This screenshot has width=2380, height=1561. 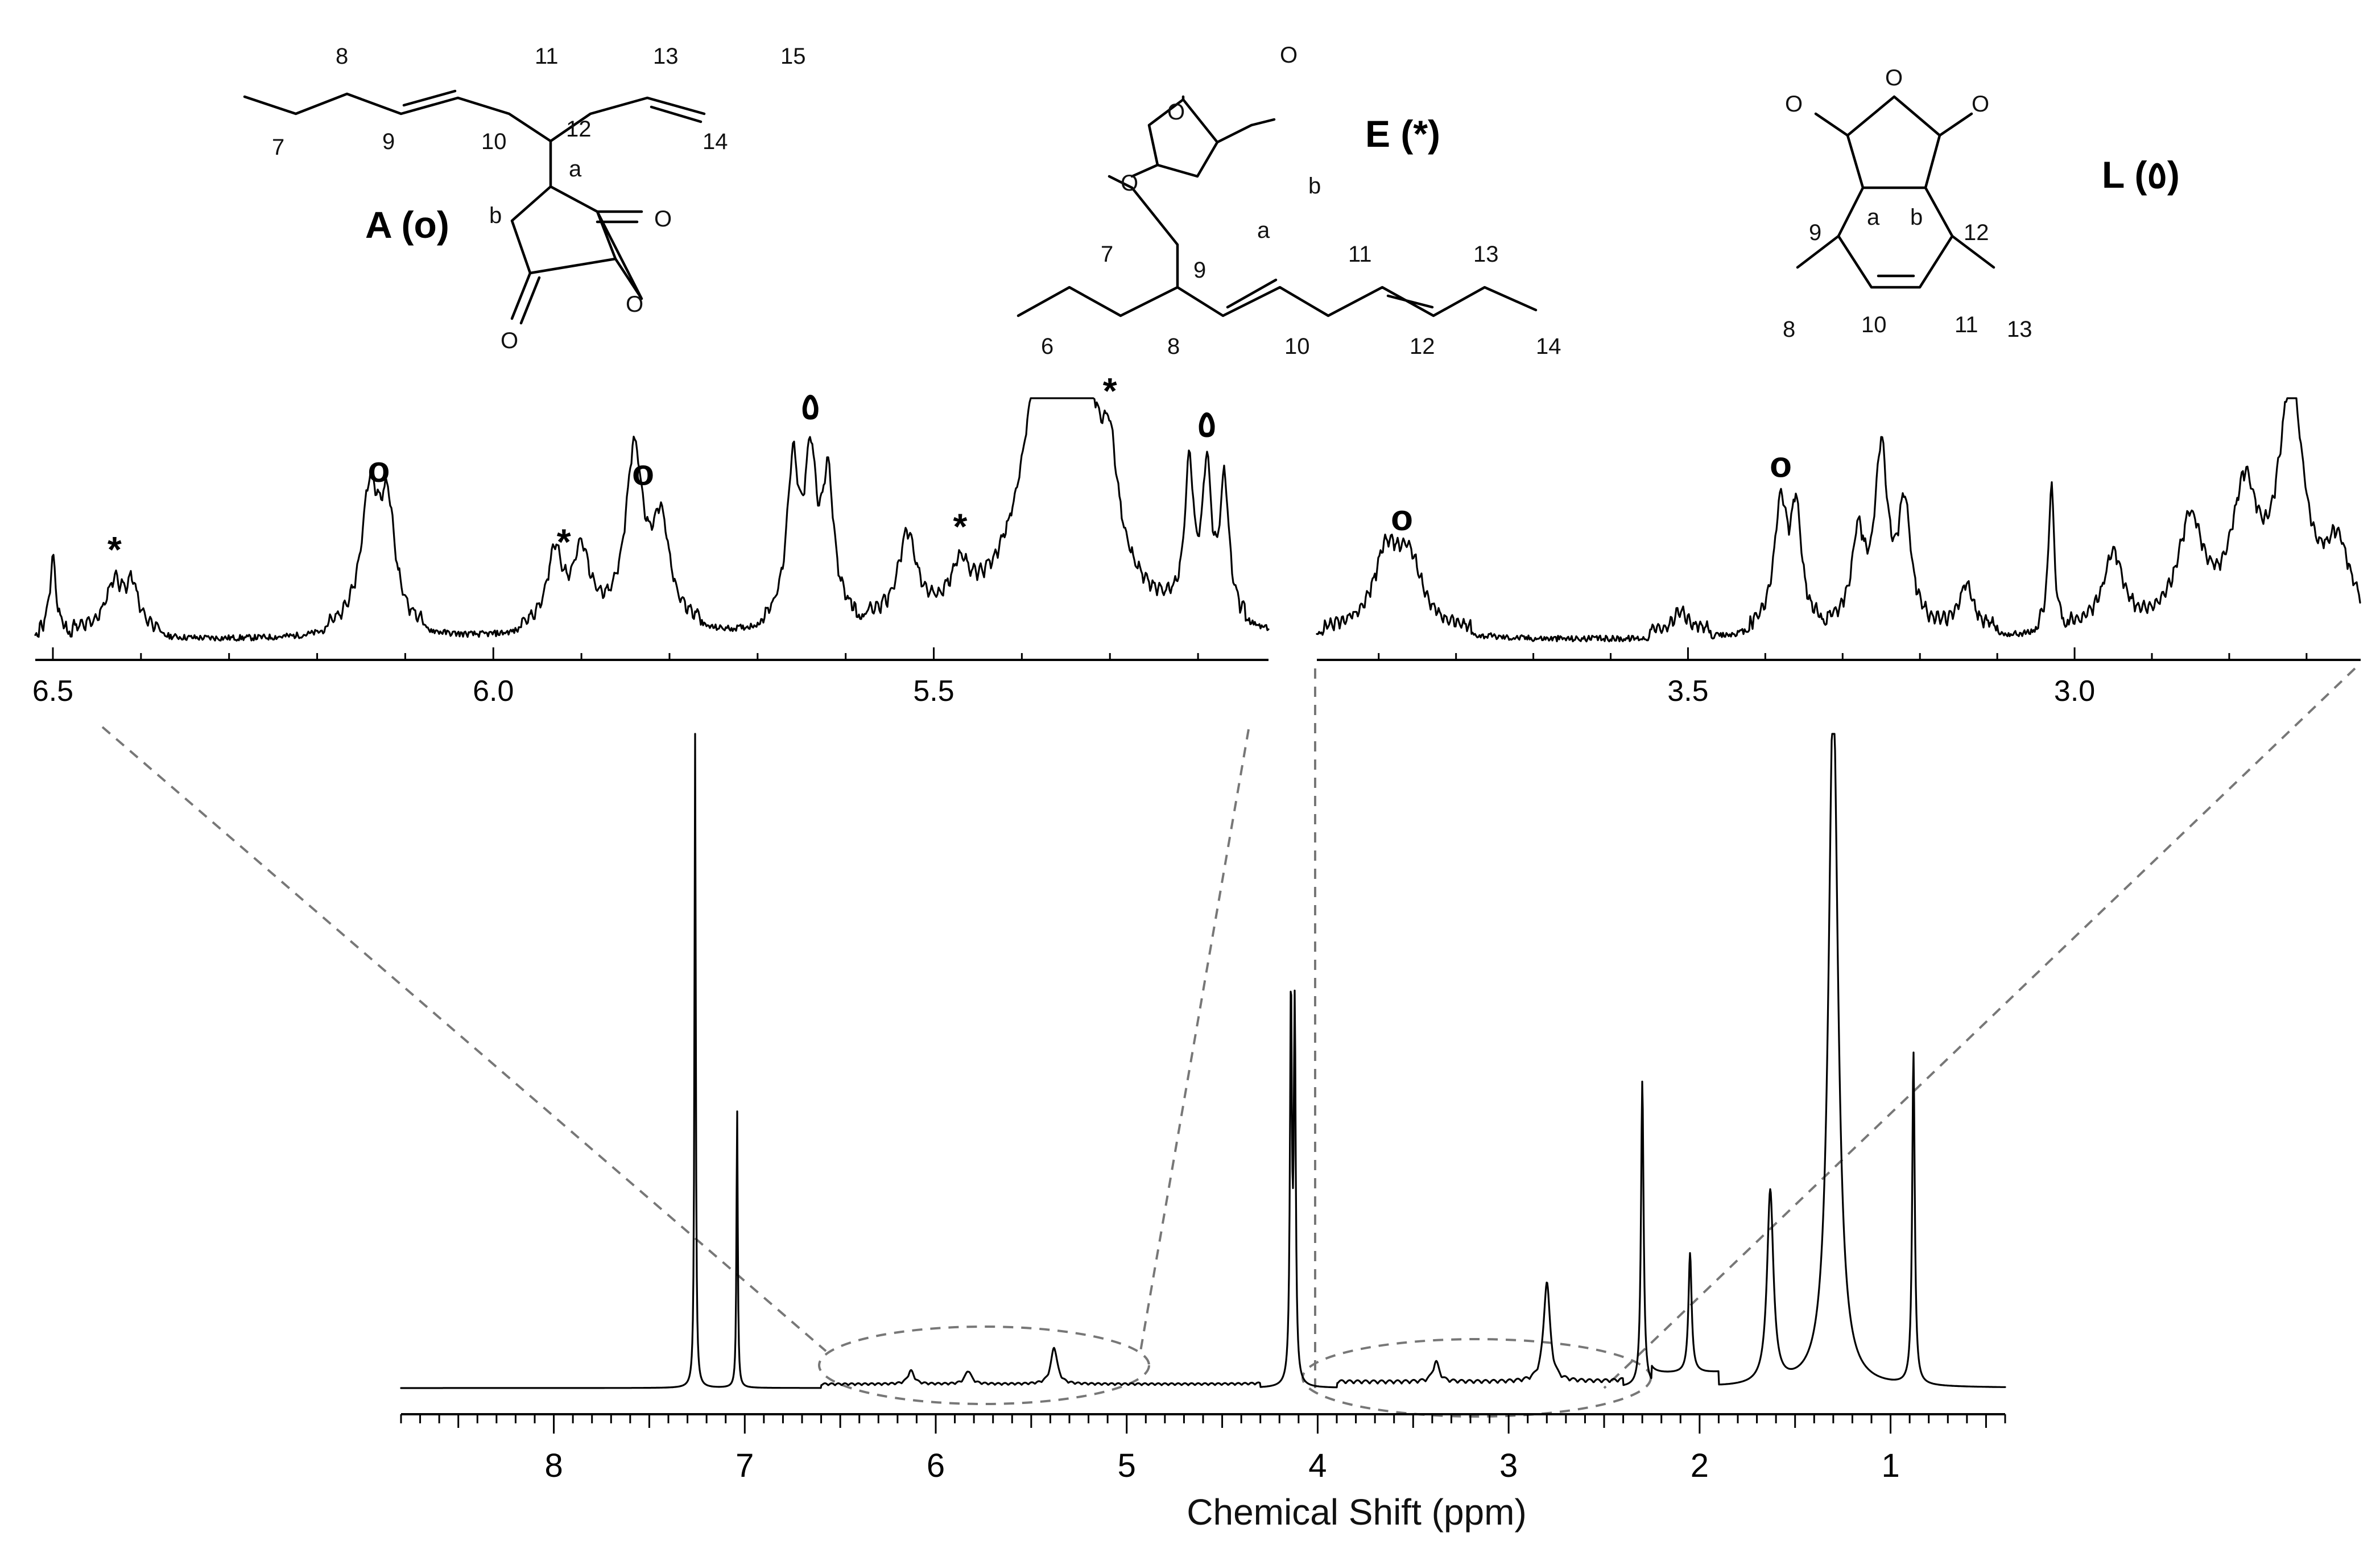 I want to click on ellipse-region-left, so click(x=984, y=1365).